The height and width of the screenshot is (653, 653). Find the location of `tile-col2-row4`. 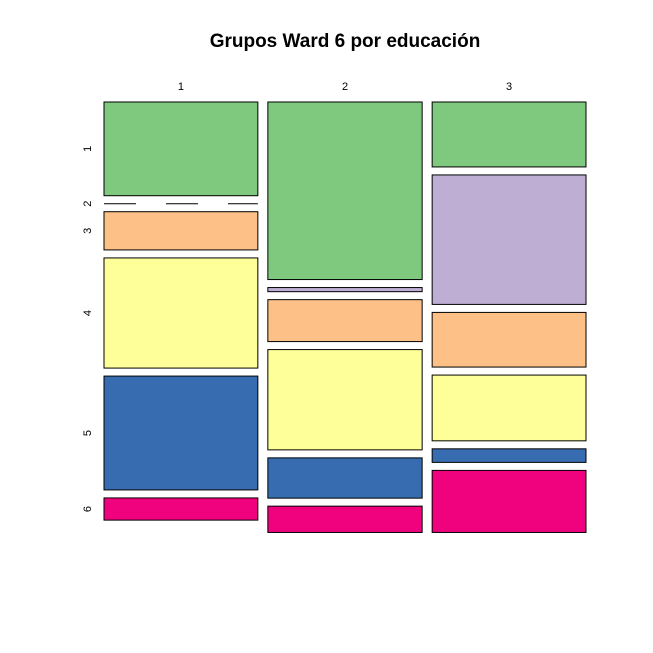

tile-col2-row4 is located at coordinates (345, 400).